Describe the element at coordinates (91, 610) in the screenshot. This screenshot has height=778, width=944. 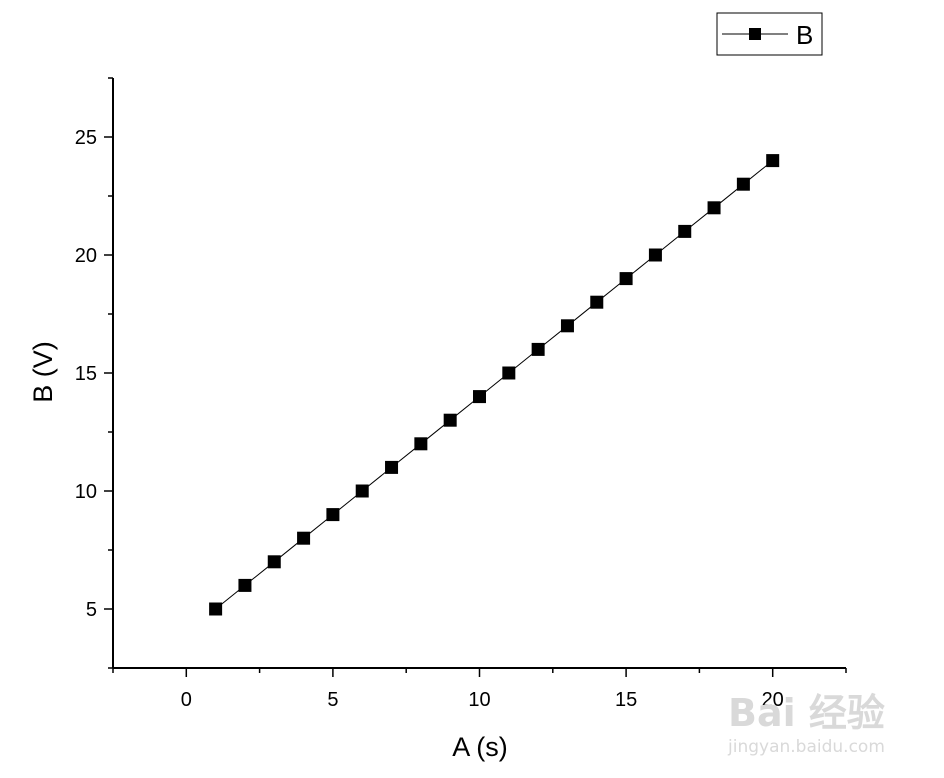
I see `y-tick-label: 5` at that location.